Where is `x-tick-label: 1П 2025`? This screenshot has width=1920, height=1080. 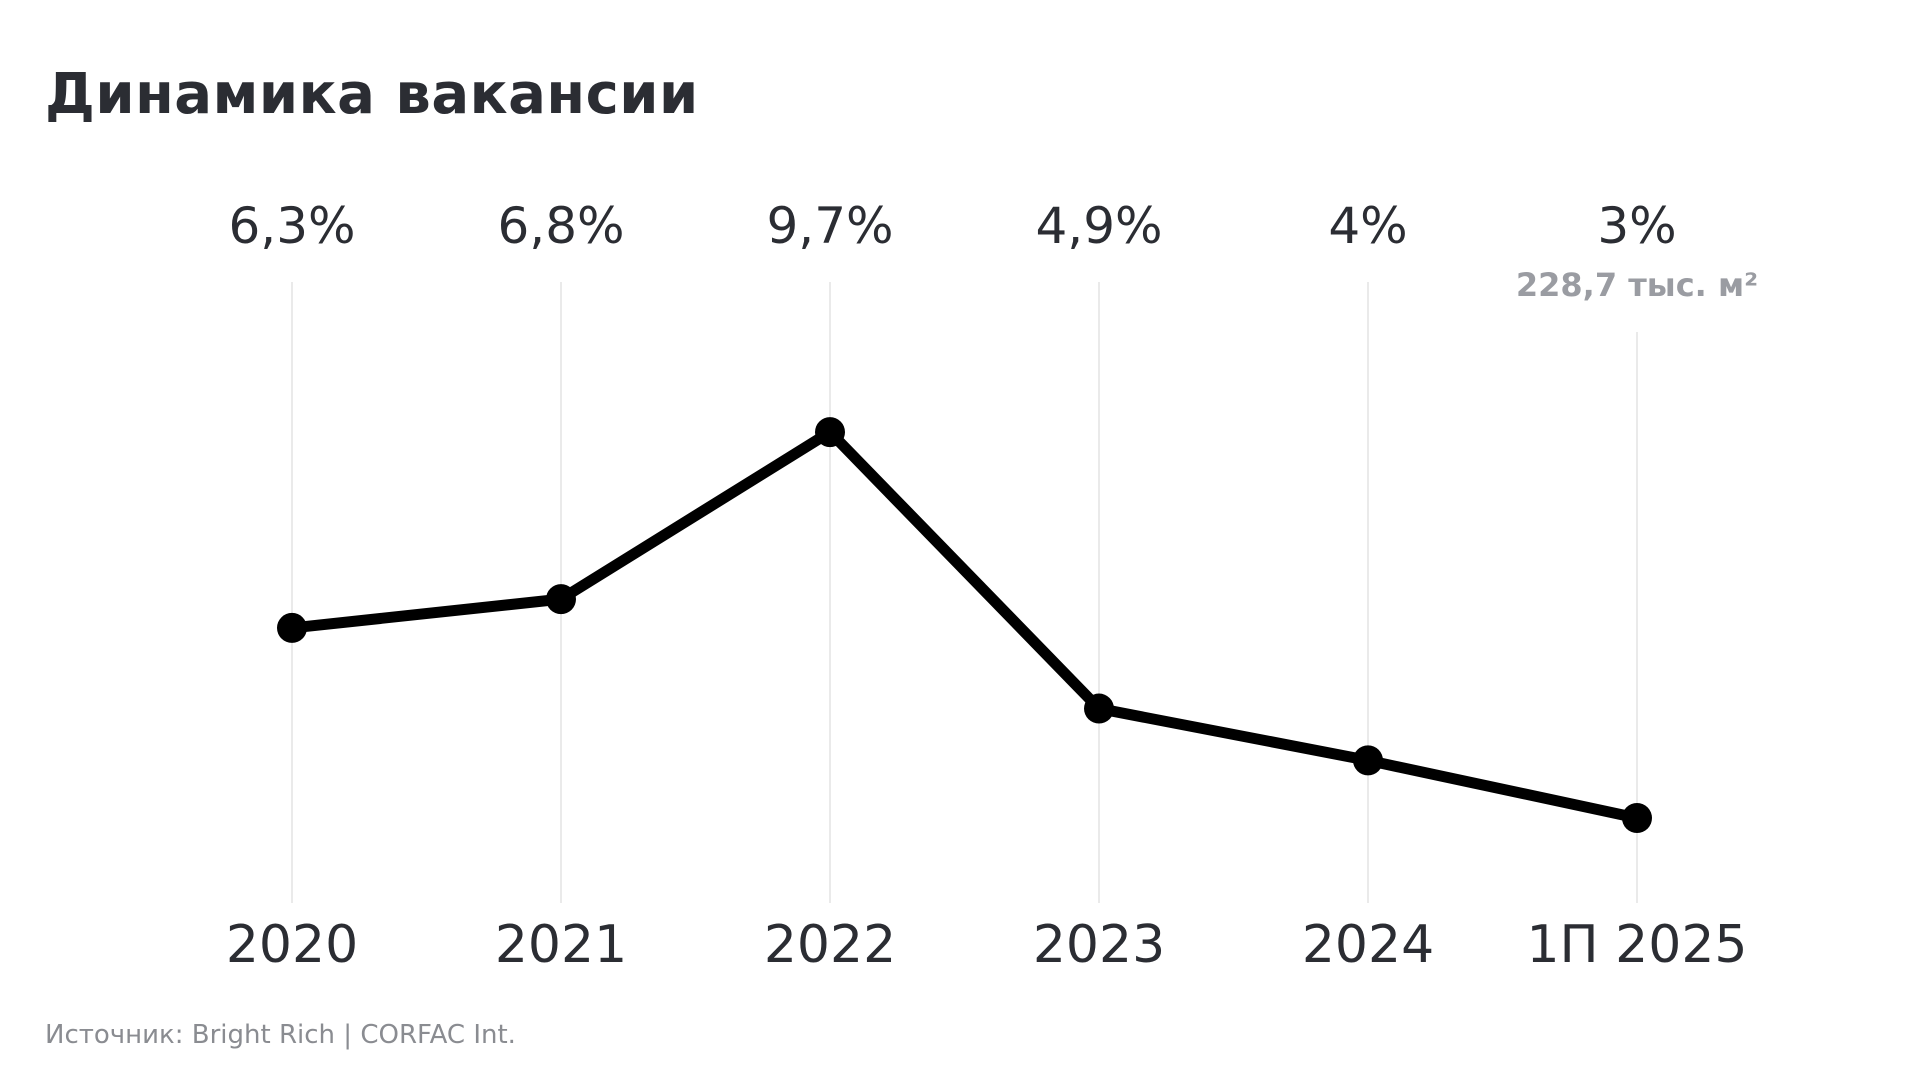 x-tick-label: 1П 2025 is located at coordinates (1636, 945).